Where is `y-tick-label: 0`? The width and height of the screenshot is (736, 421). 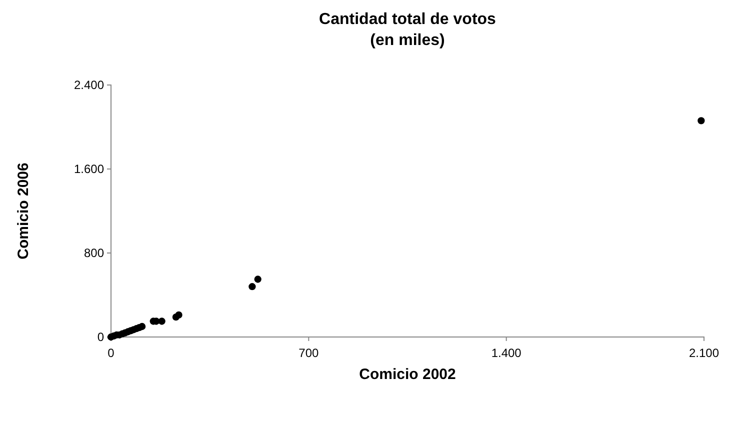
y-tick-label: 0 is located at coordinates (100, 337).